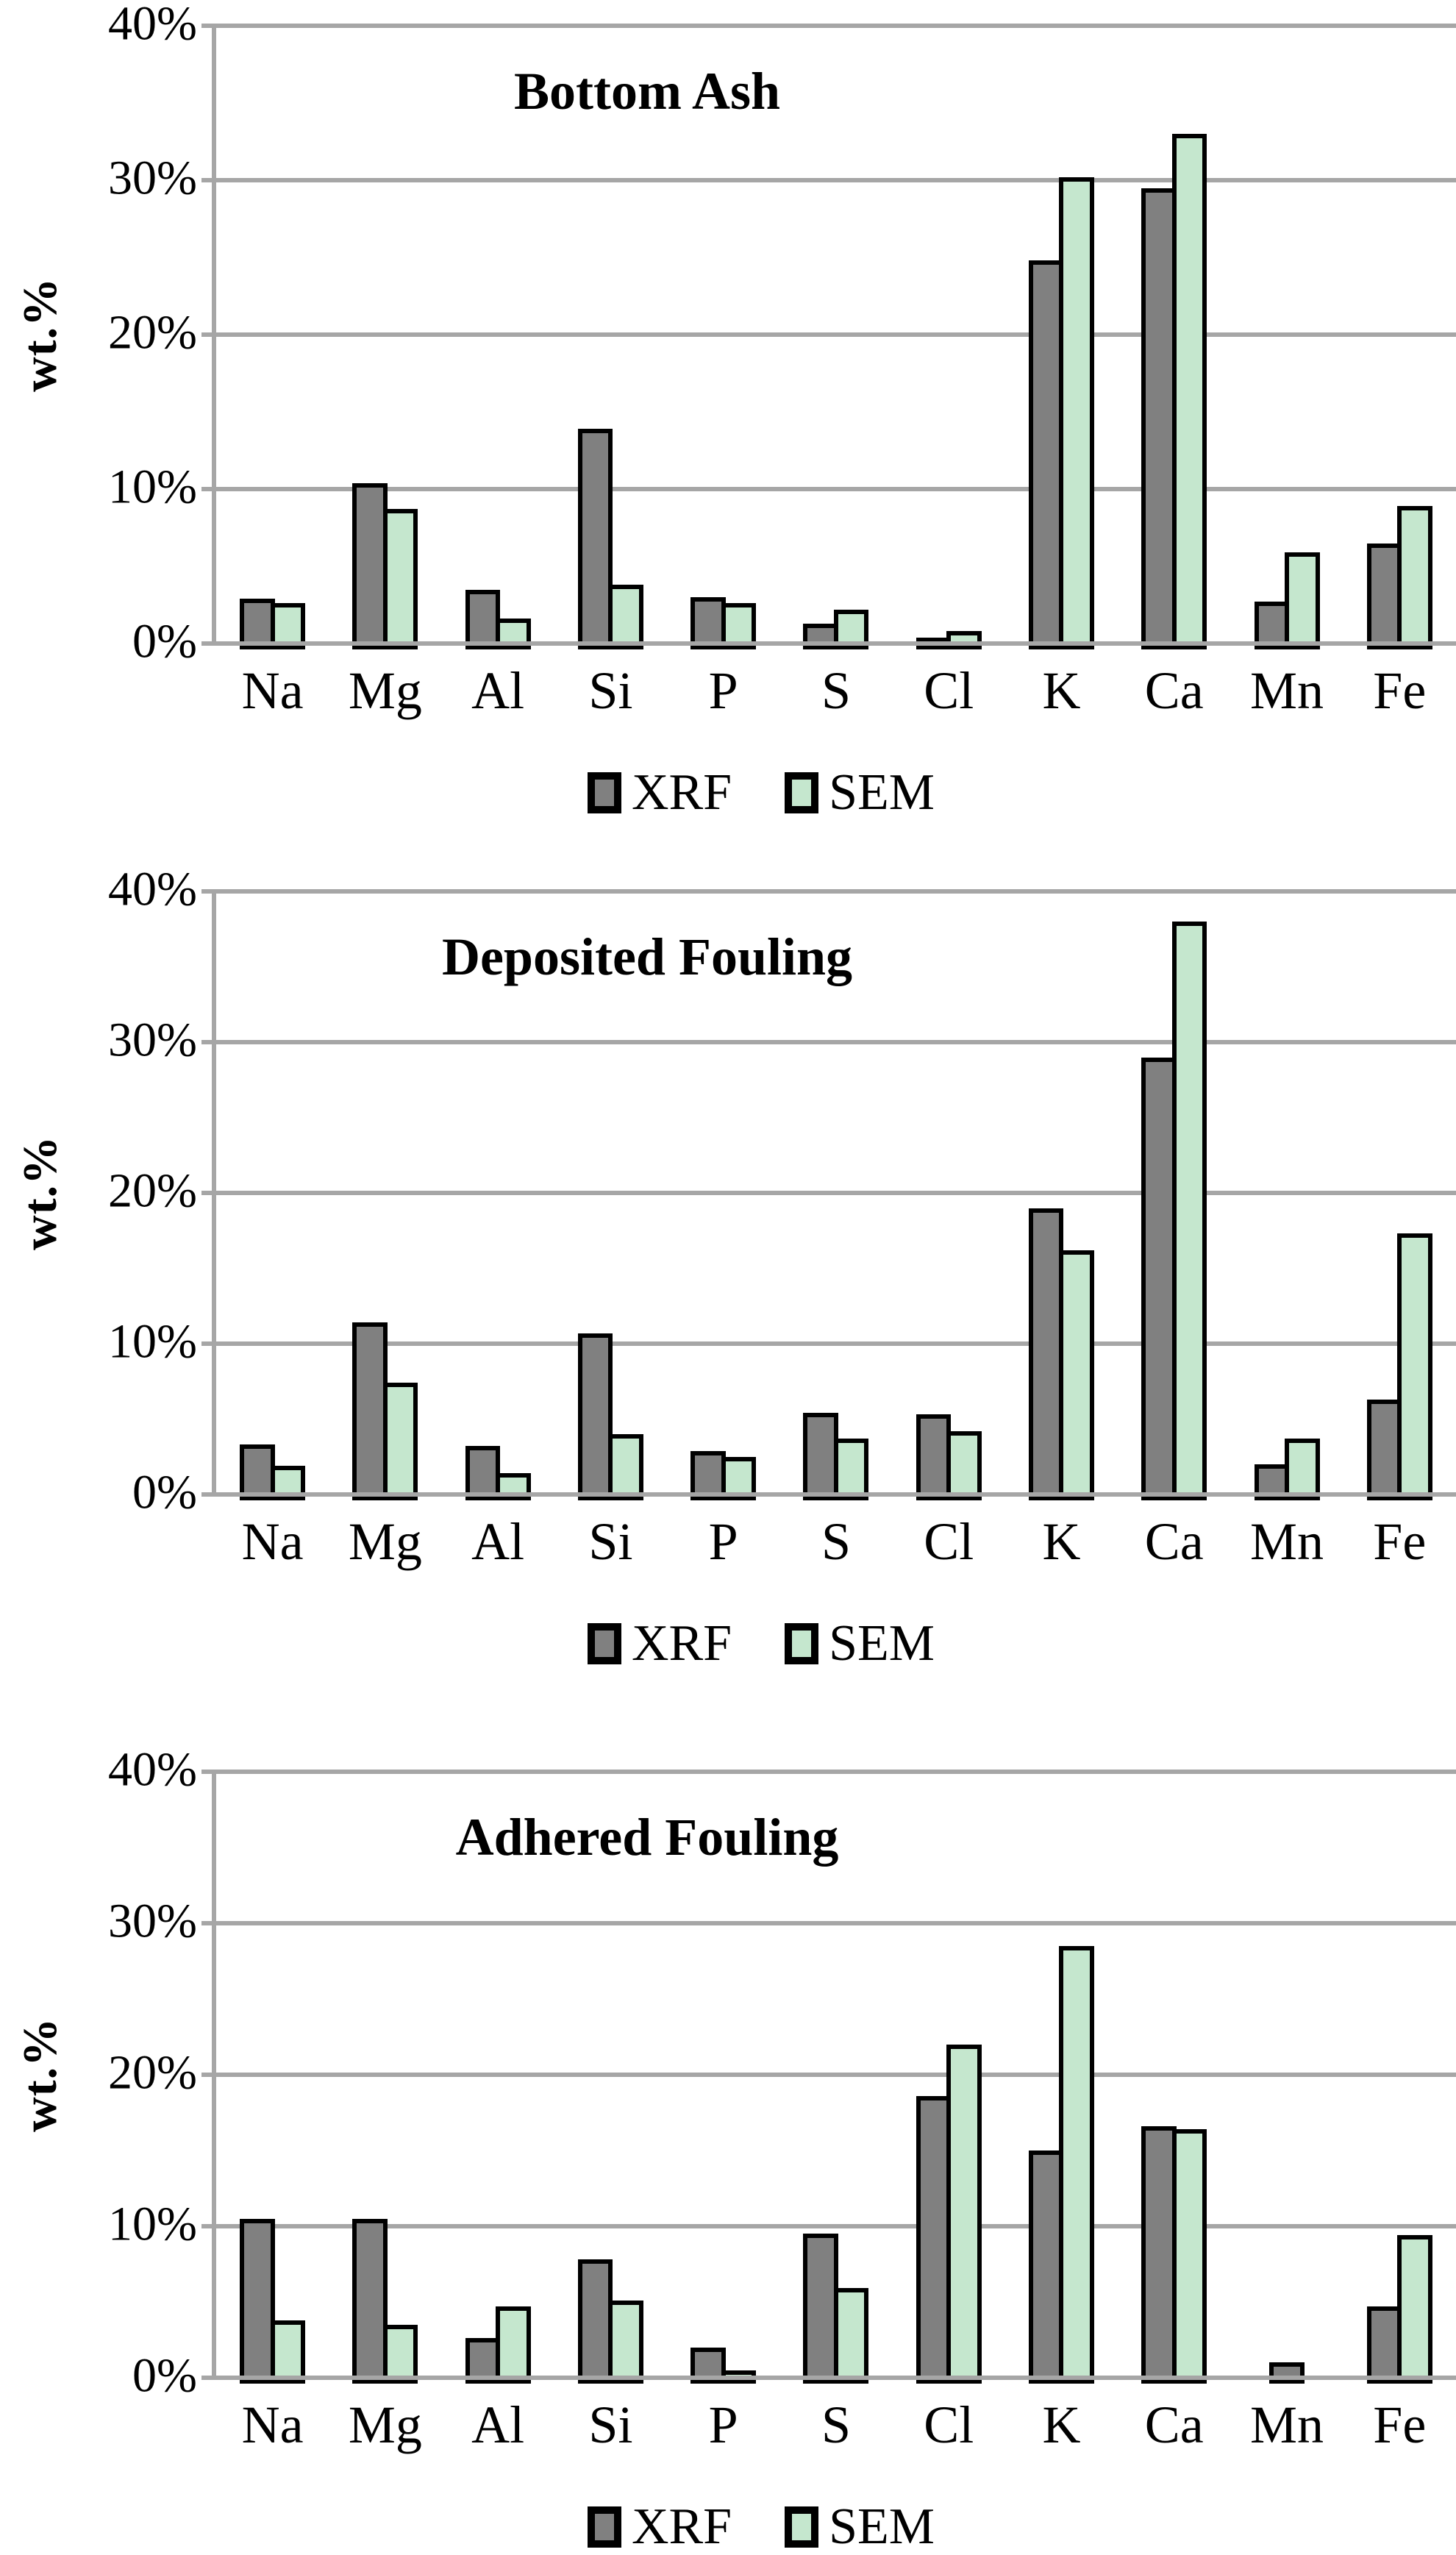  What do you see at coordinates (498, 690) in the screenshot?
I see `x-label-al: Al` at bounding box center [498, 690].